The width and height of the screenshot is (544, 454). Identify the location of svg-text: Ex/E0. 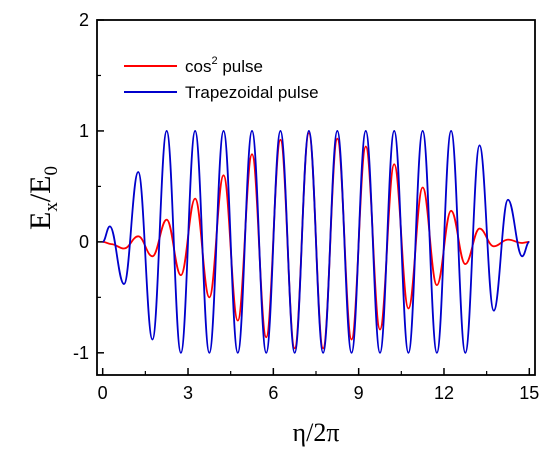
(43, 198).